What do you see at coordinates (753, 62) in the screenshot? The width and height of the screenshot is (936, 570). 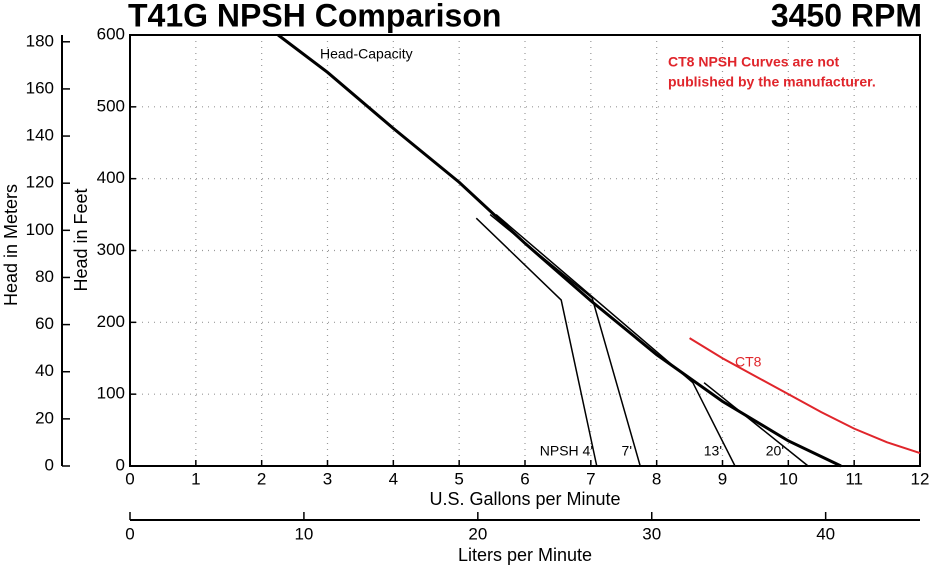 I see `annotation: CT8 NPSH Curves are not` at bounding box center [753, 62].